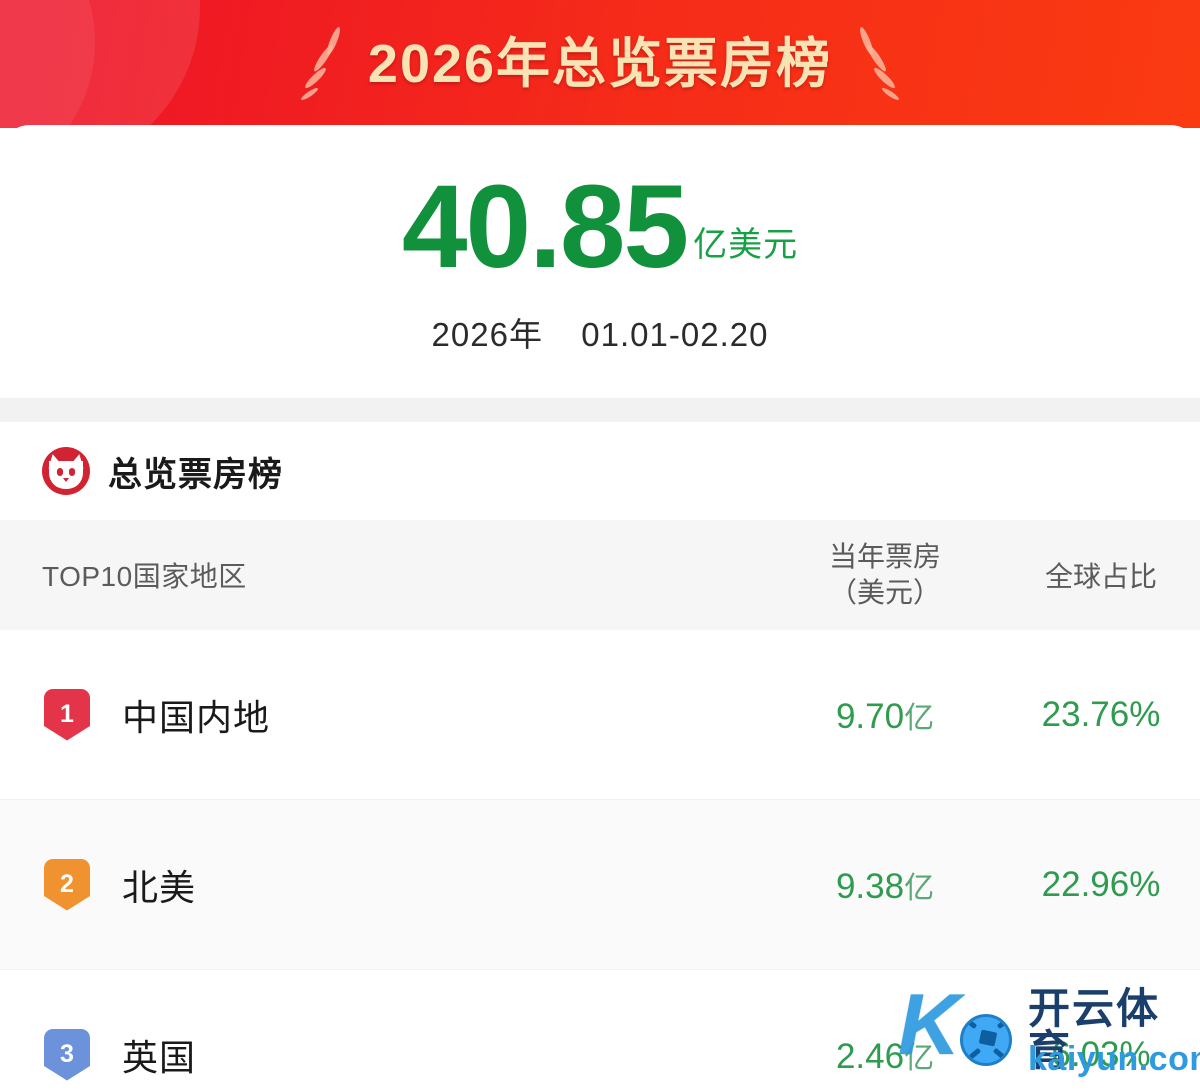  Describe the element at coordinates (600, 471) in the screenshot. I see `section-header: 总览票房榜` at that location.